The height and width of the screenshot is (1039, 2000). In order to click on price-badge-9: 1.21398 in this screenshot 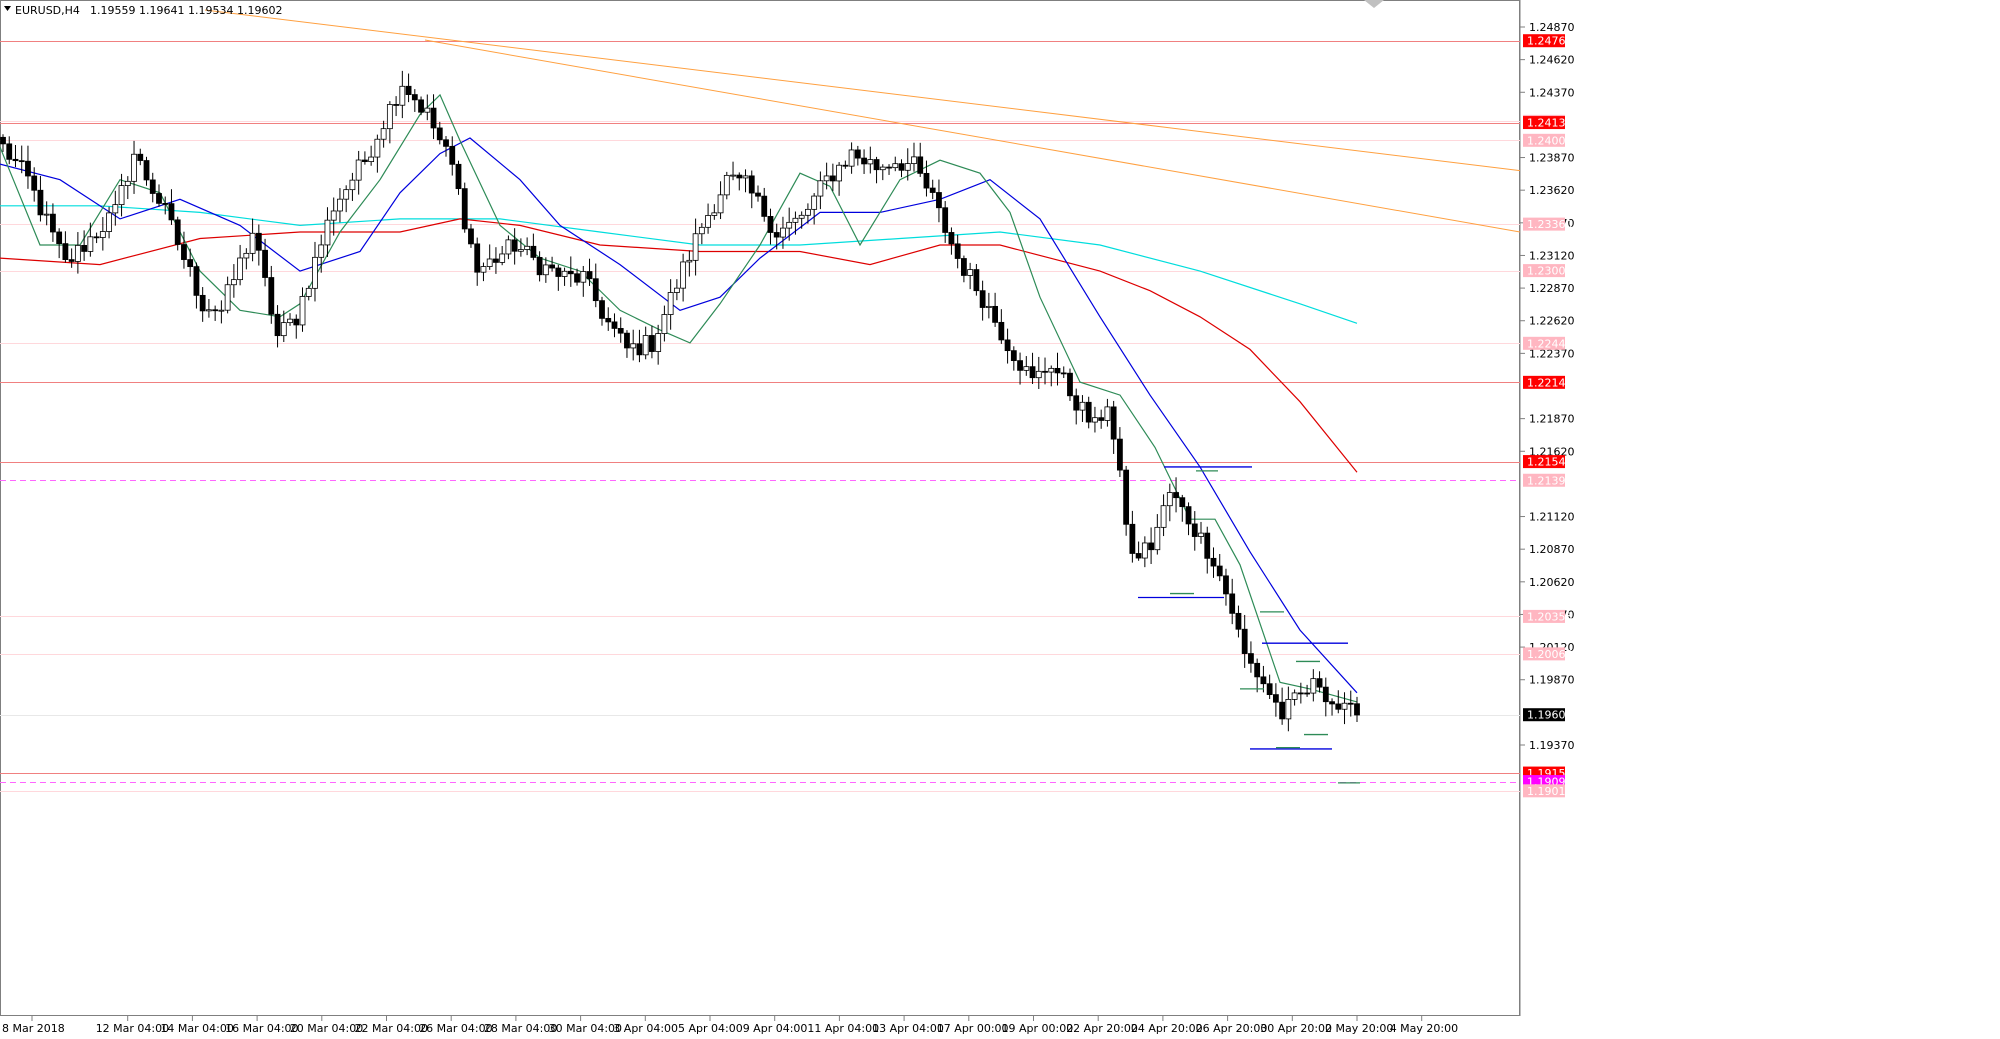, I will do `click(1548, 480)`.